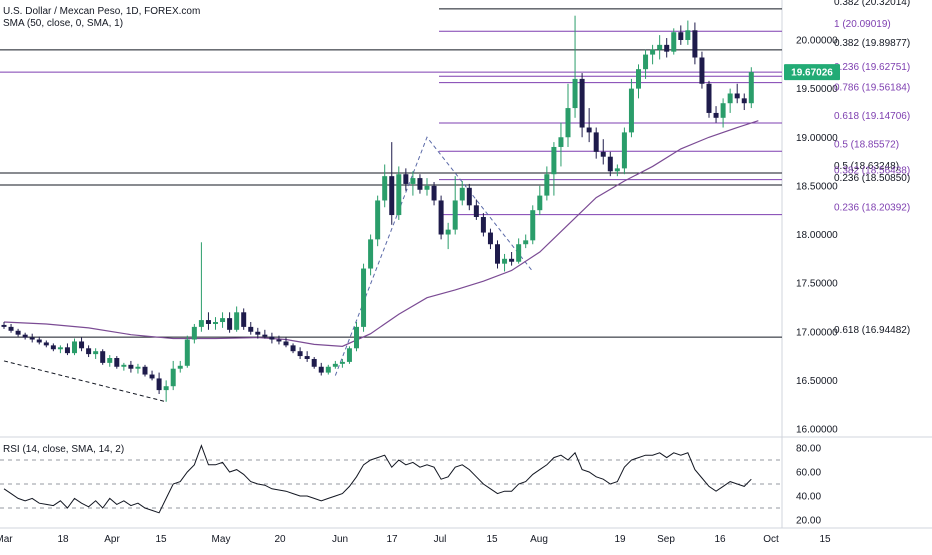  Describe the element at coordinates (161, 539) in the screenshot. I see `time-tick-label: 15` at that location.